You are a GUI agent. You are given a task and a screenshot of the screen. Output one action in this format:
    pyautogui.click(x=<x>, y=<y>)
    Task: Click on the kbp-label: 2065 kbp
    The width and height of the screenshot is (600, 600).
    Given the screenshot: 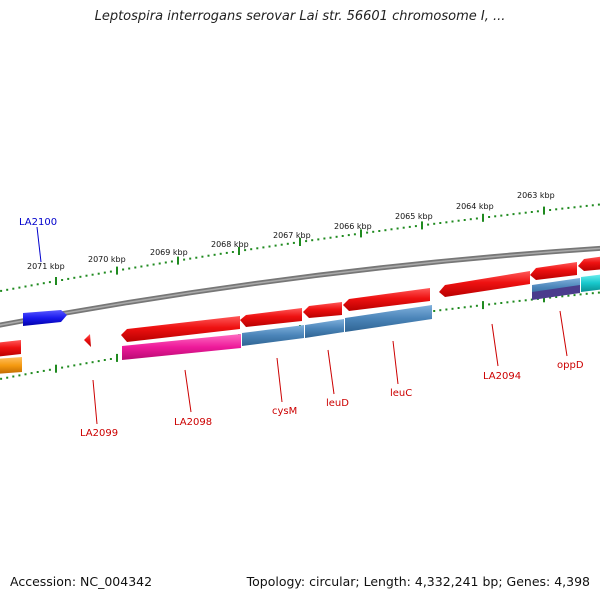 What is the action you would take?
    pyautogui.click(x=414, y=216)
    